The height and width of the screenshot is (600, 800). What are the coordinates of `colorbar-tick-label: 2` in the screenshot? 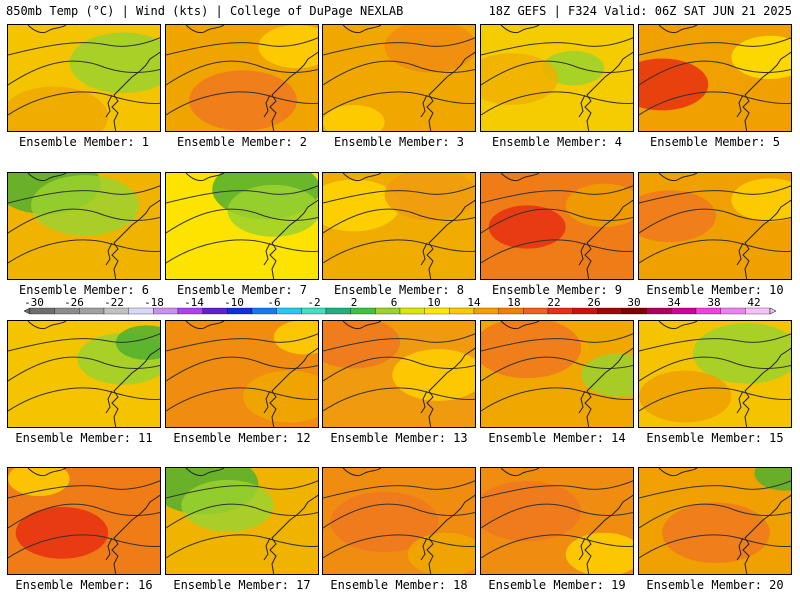 It's located at (354, 303).